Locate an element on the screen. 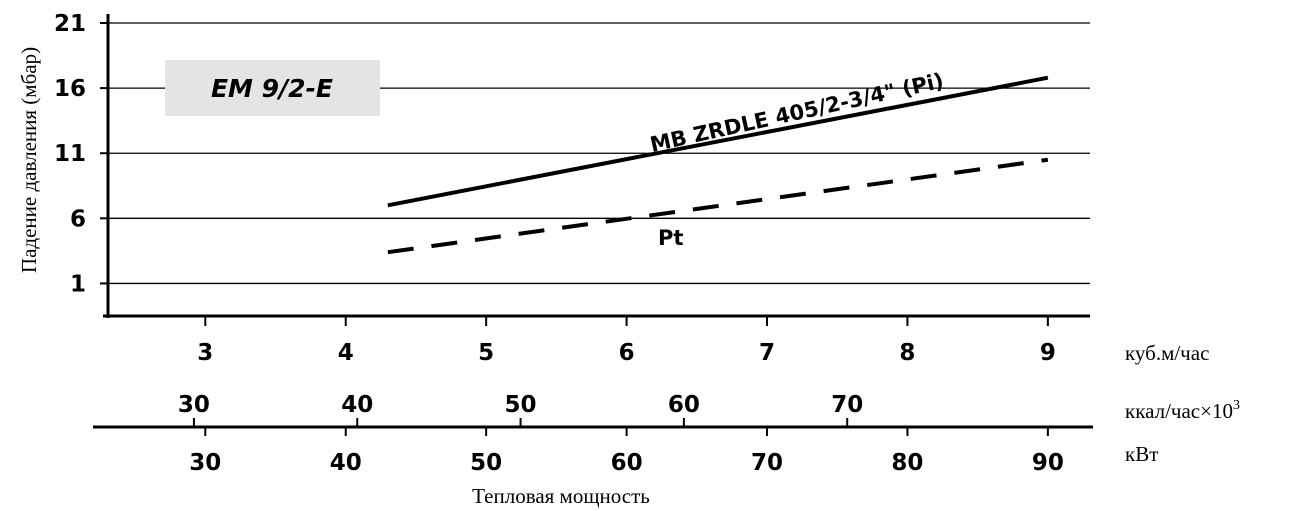 This screenshot has height=511, width=1297. x-tick-label-kw: 50 is located at coordinates (486, 463).